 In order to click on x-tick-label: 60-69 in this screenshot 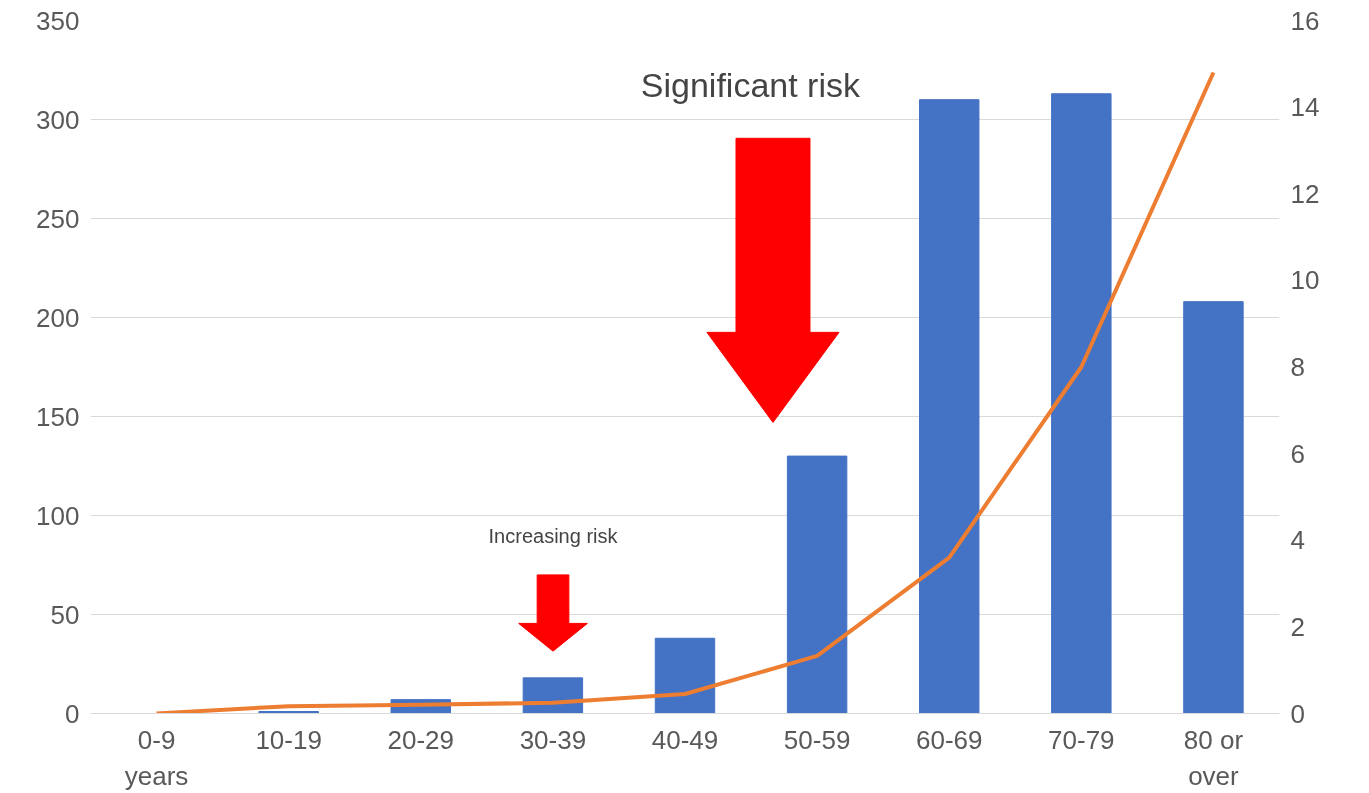, I will do `click(949, 739)`.